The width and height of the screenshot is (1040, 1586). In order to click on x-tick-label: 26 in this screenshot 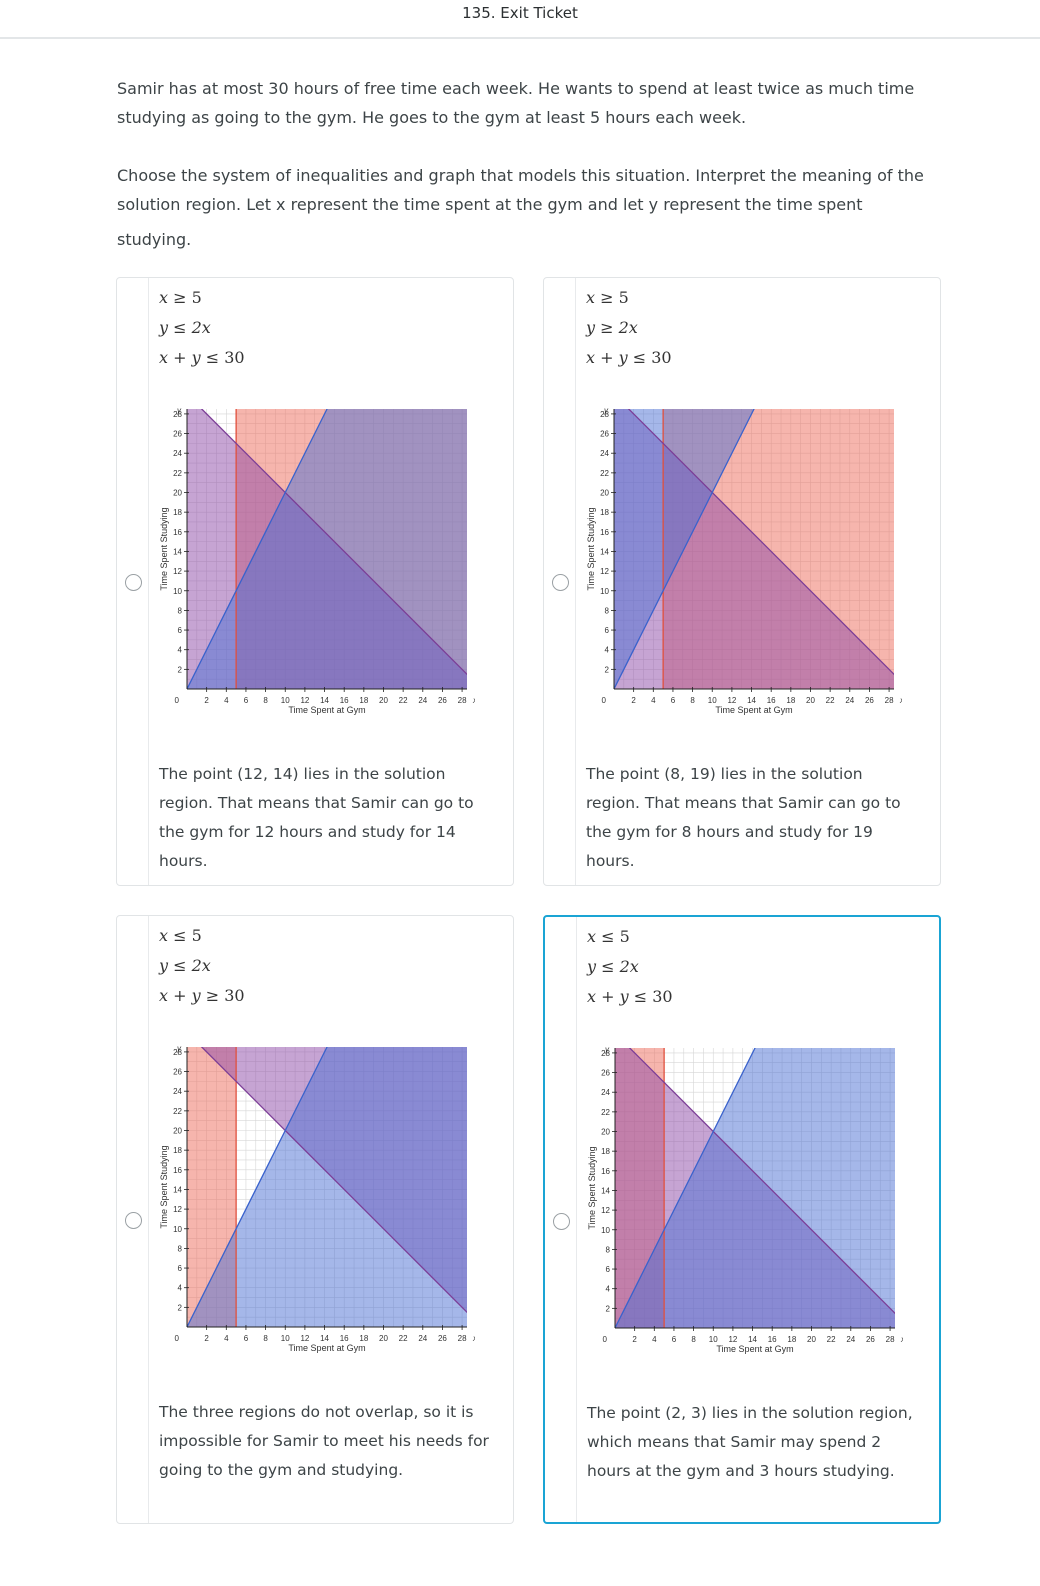, I will do `click(442, 1338)`.